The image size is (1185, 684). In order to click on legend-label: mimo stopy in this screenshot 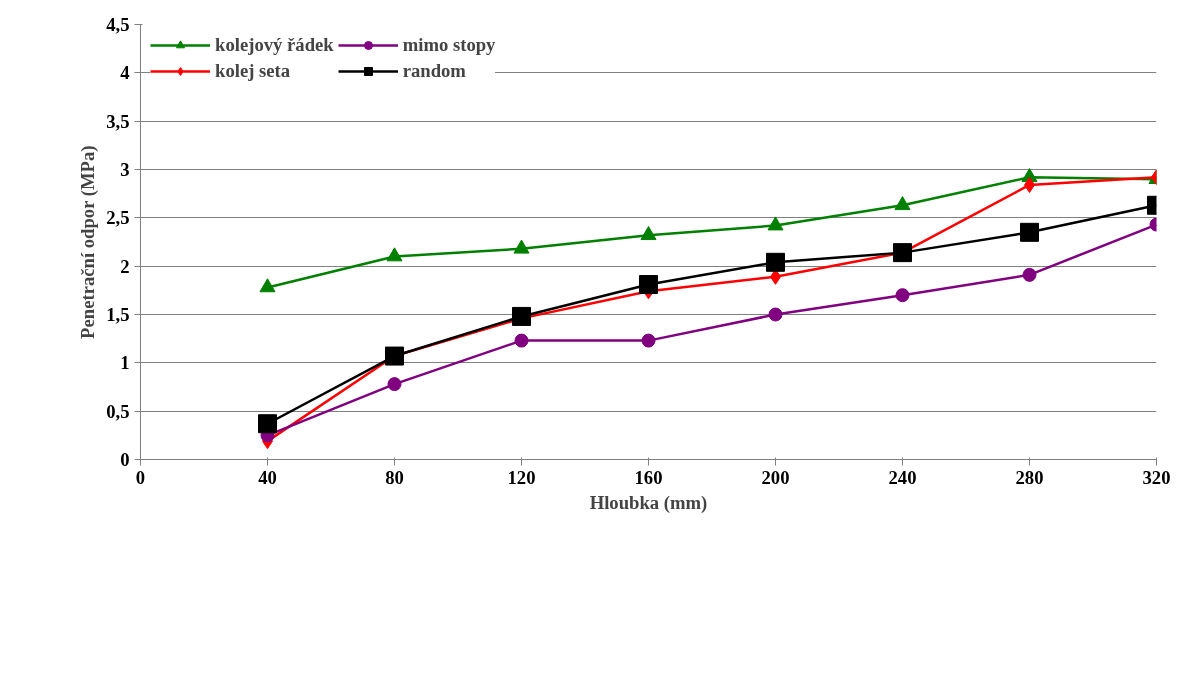, I will do `click(449, 45)`.